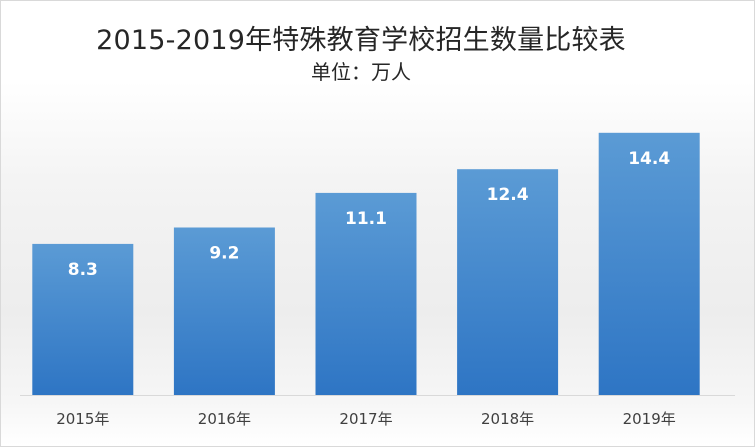 This screenshot has width=755, height=447. I want to click on chart-title: 2015-2019年特殊教育学校招生数量比较表, so click(361, 40).